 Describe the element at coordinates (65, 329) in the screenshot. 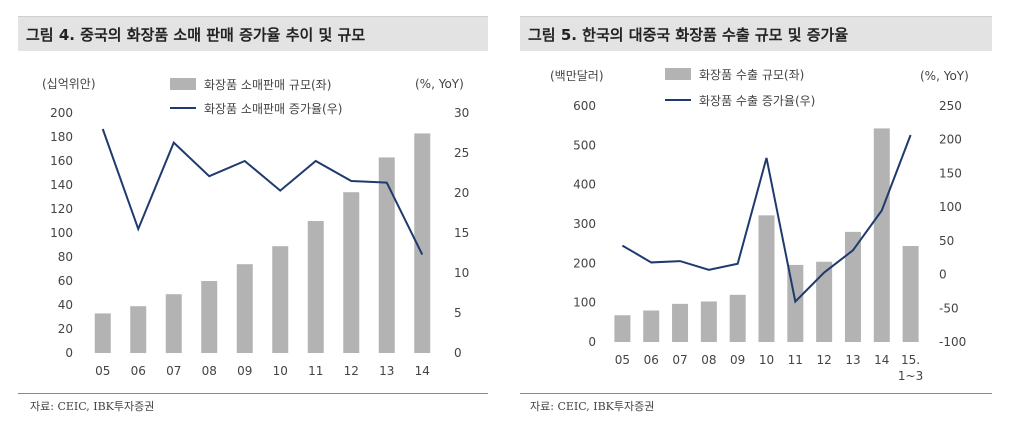

I see `left-tick-label: 20` at that location.